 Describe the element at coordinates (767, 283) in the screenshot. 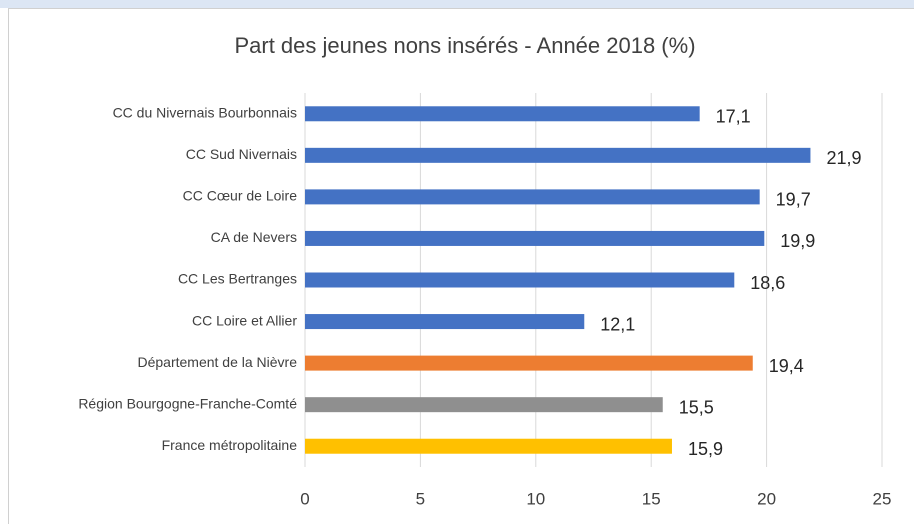

I see `value-label: 18,6` at that location.